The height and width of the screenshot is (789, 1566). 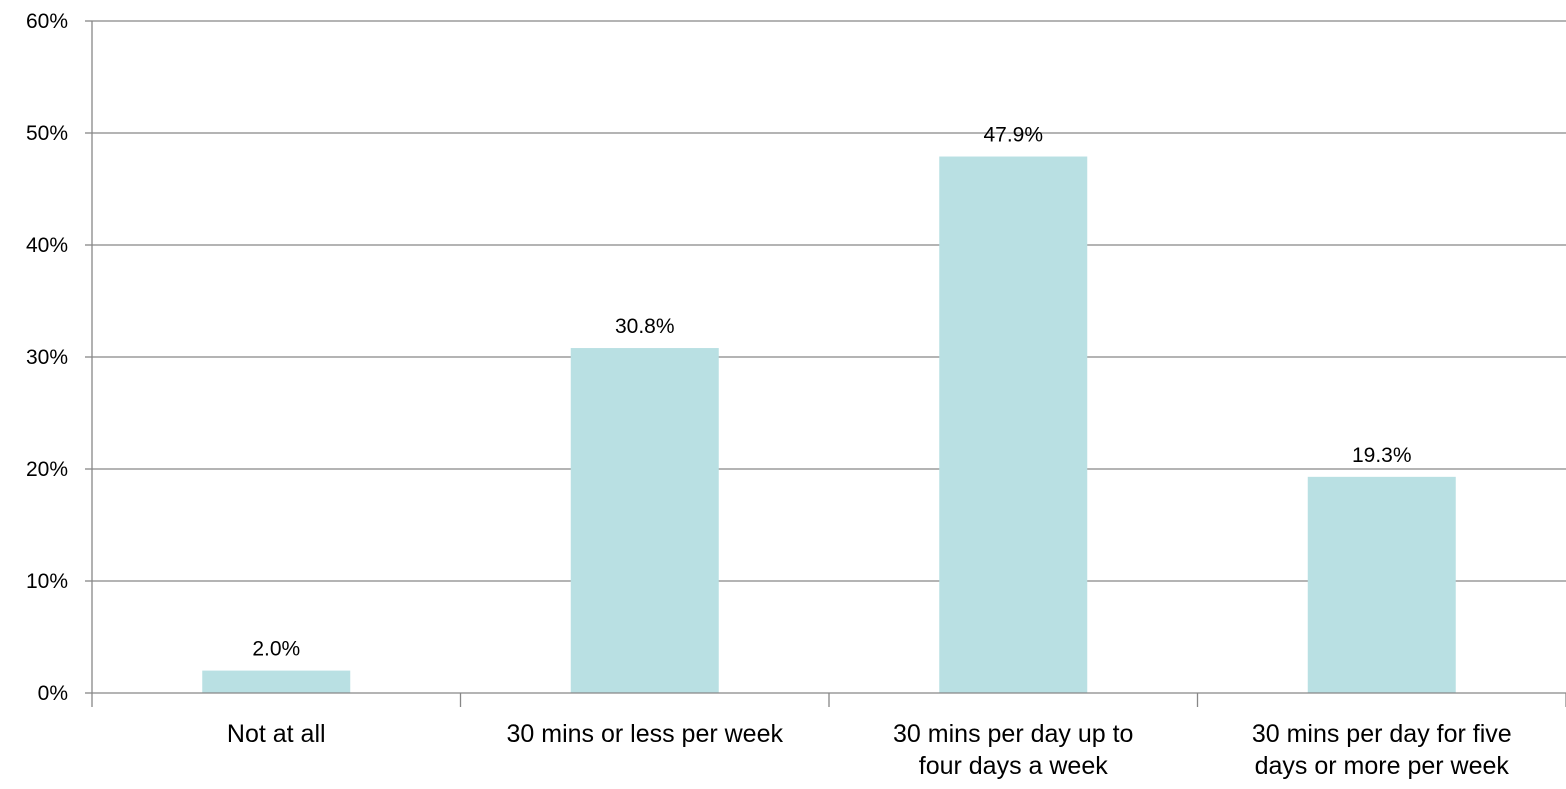 I want to click on x-axis-category-label-line: 30 mins per day for five, so click(x=1382, y=734).